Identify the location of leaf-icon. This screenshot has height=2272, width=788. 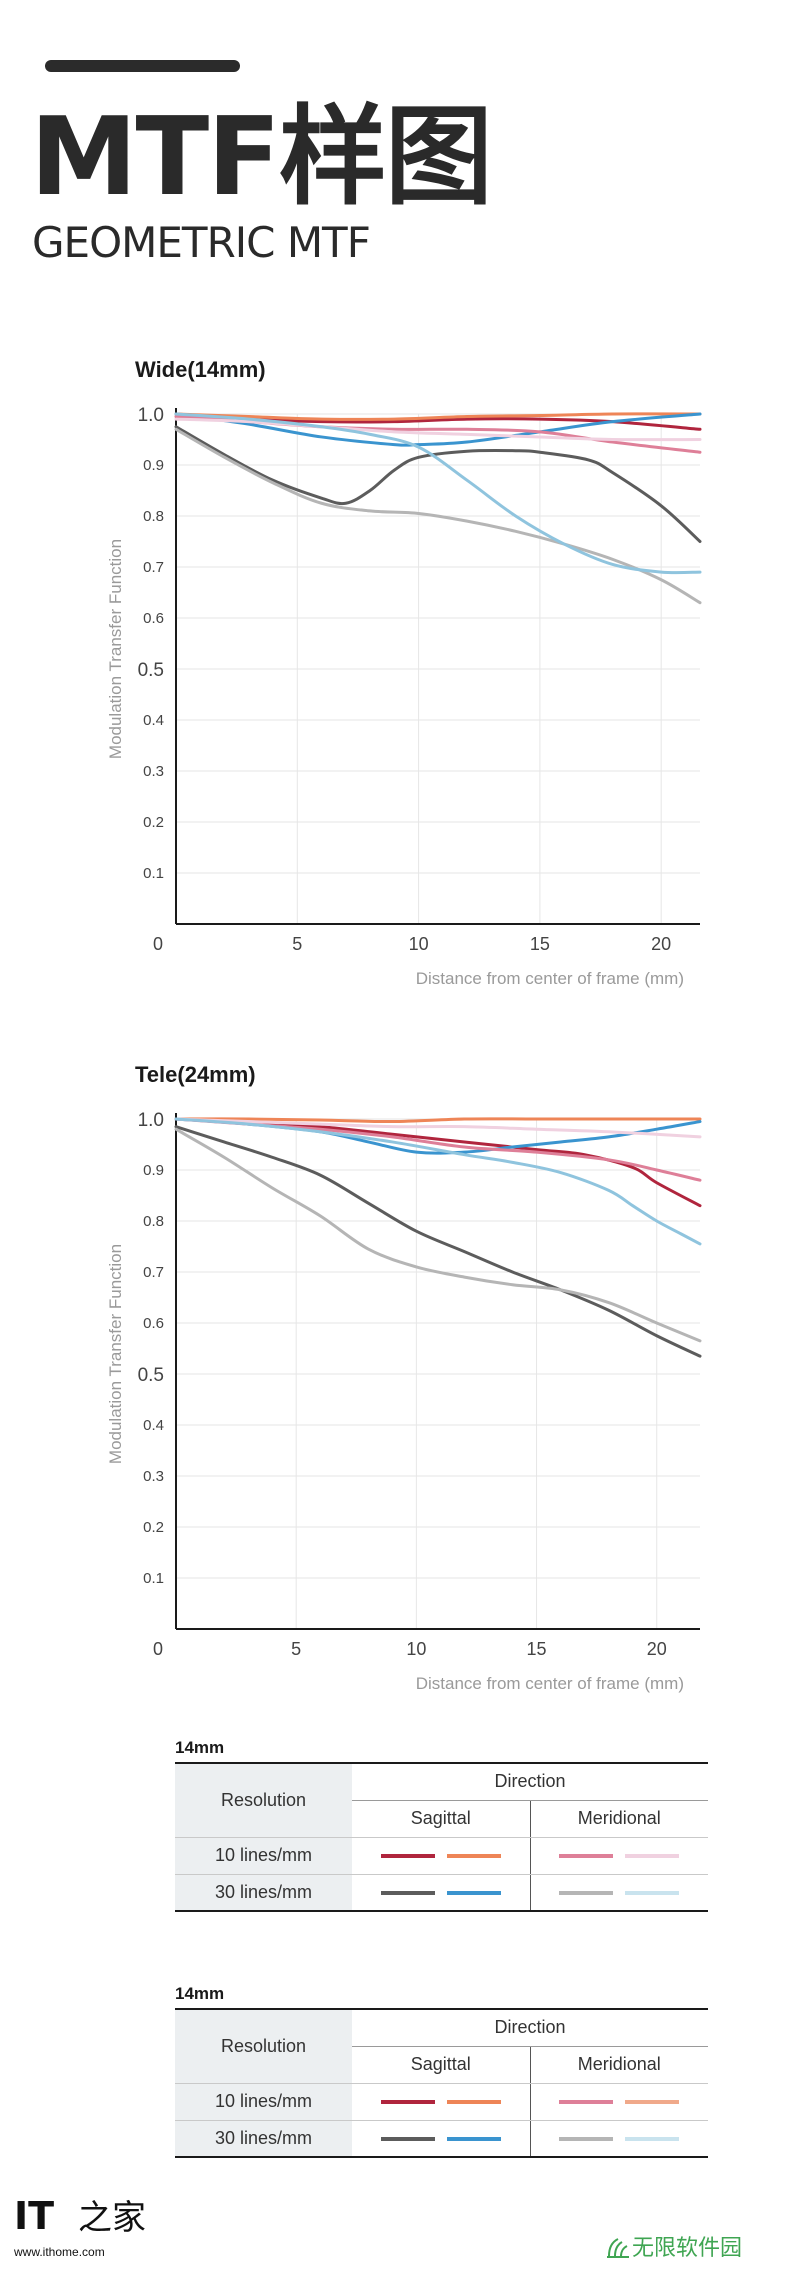
(618, 2248).